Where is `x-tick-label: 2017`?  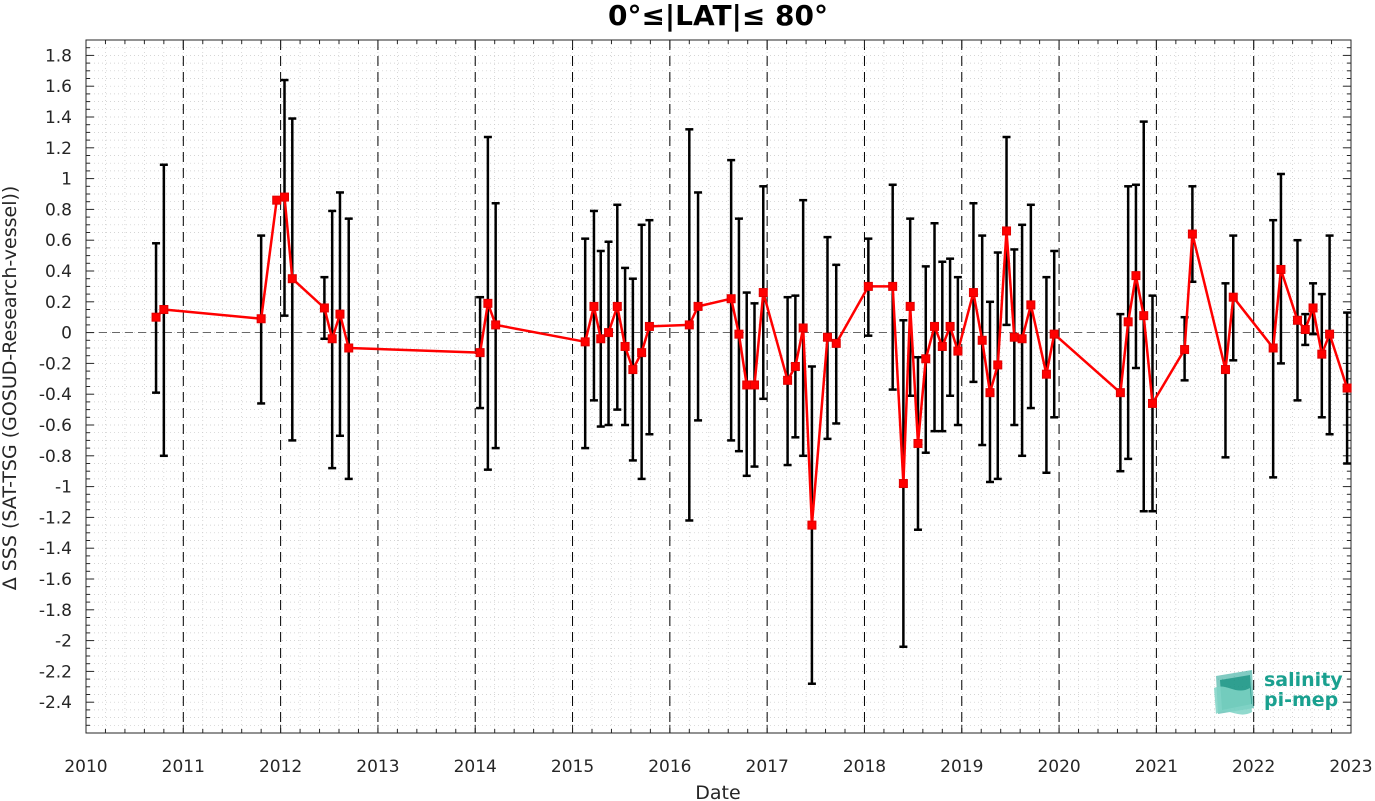 x-tick-label: 2017 is located at coordinates (767, 767).